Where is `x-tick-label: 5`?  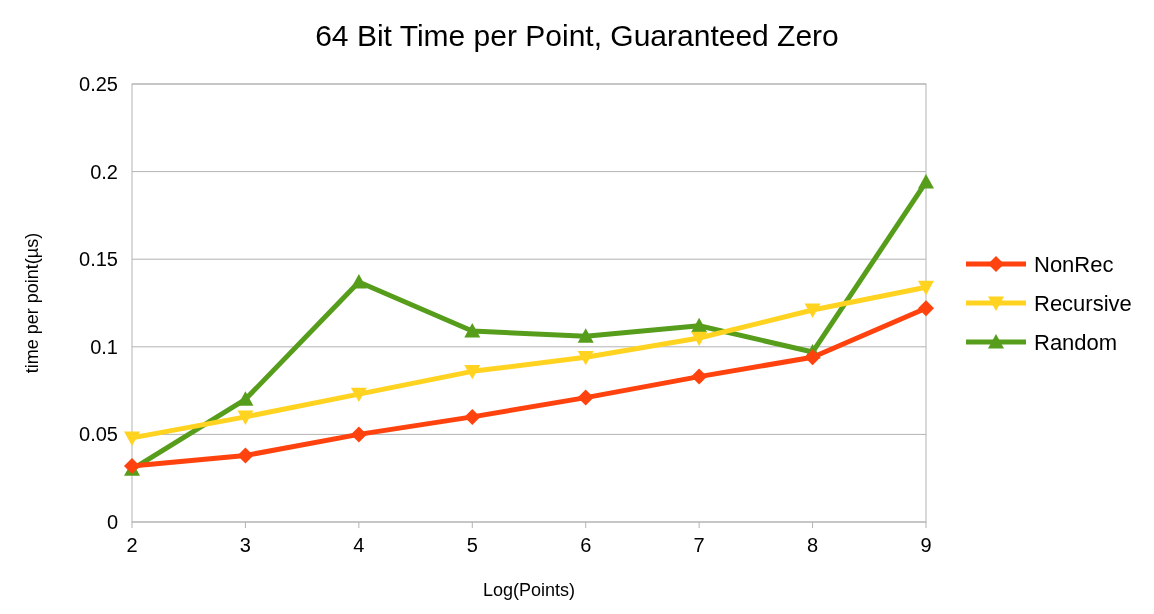
x-tick-label: 5 is located at coordinates (472, 545).